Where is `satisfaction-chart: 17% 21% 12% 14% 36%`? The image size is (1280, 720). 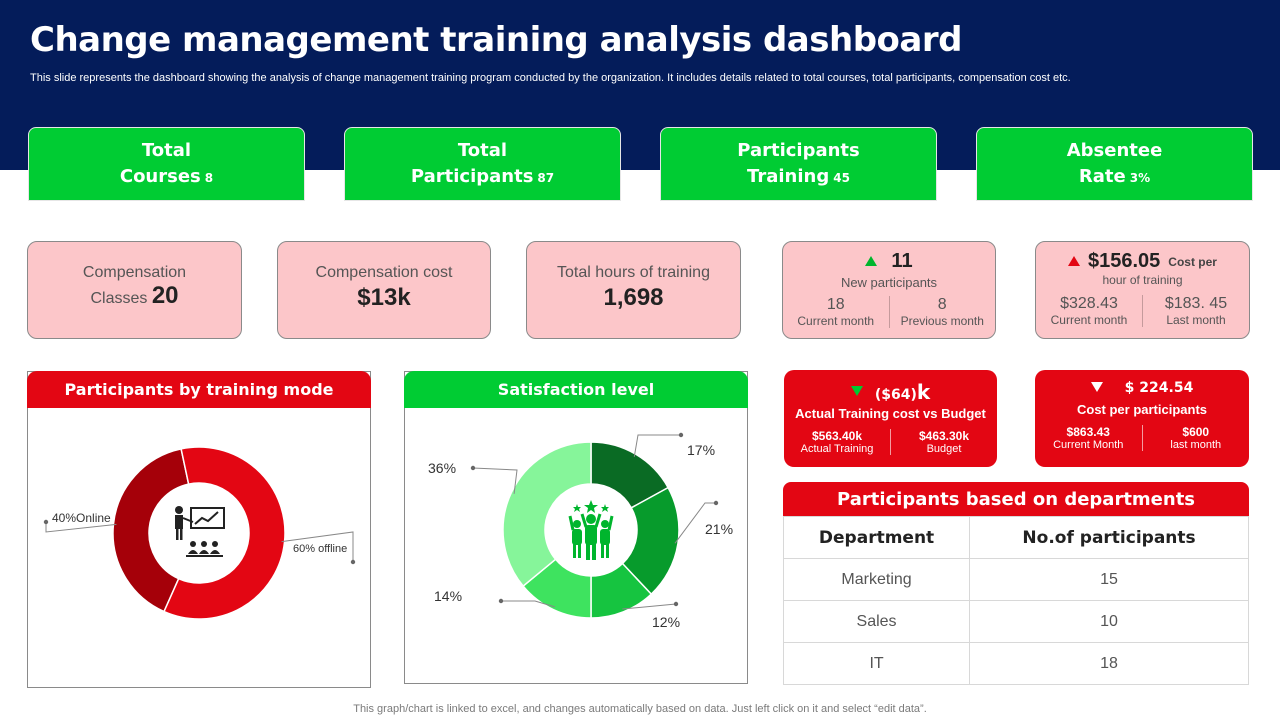
satisfaction-chart: 17% 21% 12% 14% 36% is located at coordinates (580, 531).